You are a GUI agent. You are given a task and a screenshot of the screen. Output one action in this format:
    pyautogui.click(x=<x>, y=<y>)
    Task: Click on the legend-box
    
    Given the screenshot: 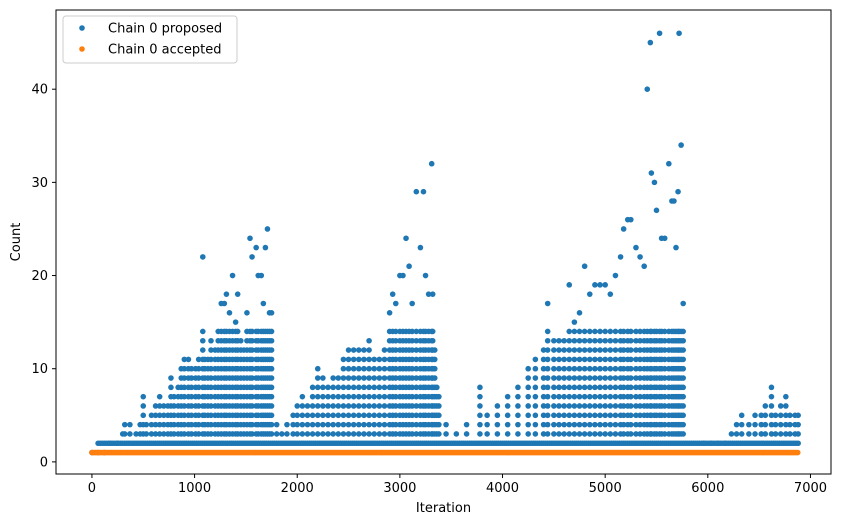 What is the action you would take?
    pyautogui.click(x=150, y=39)
    